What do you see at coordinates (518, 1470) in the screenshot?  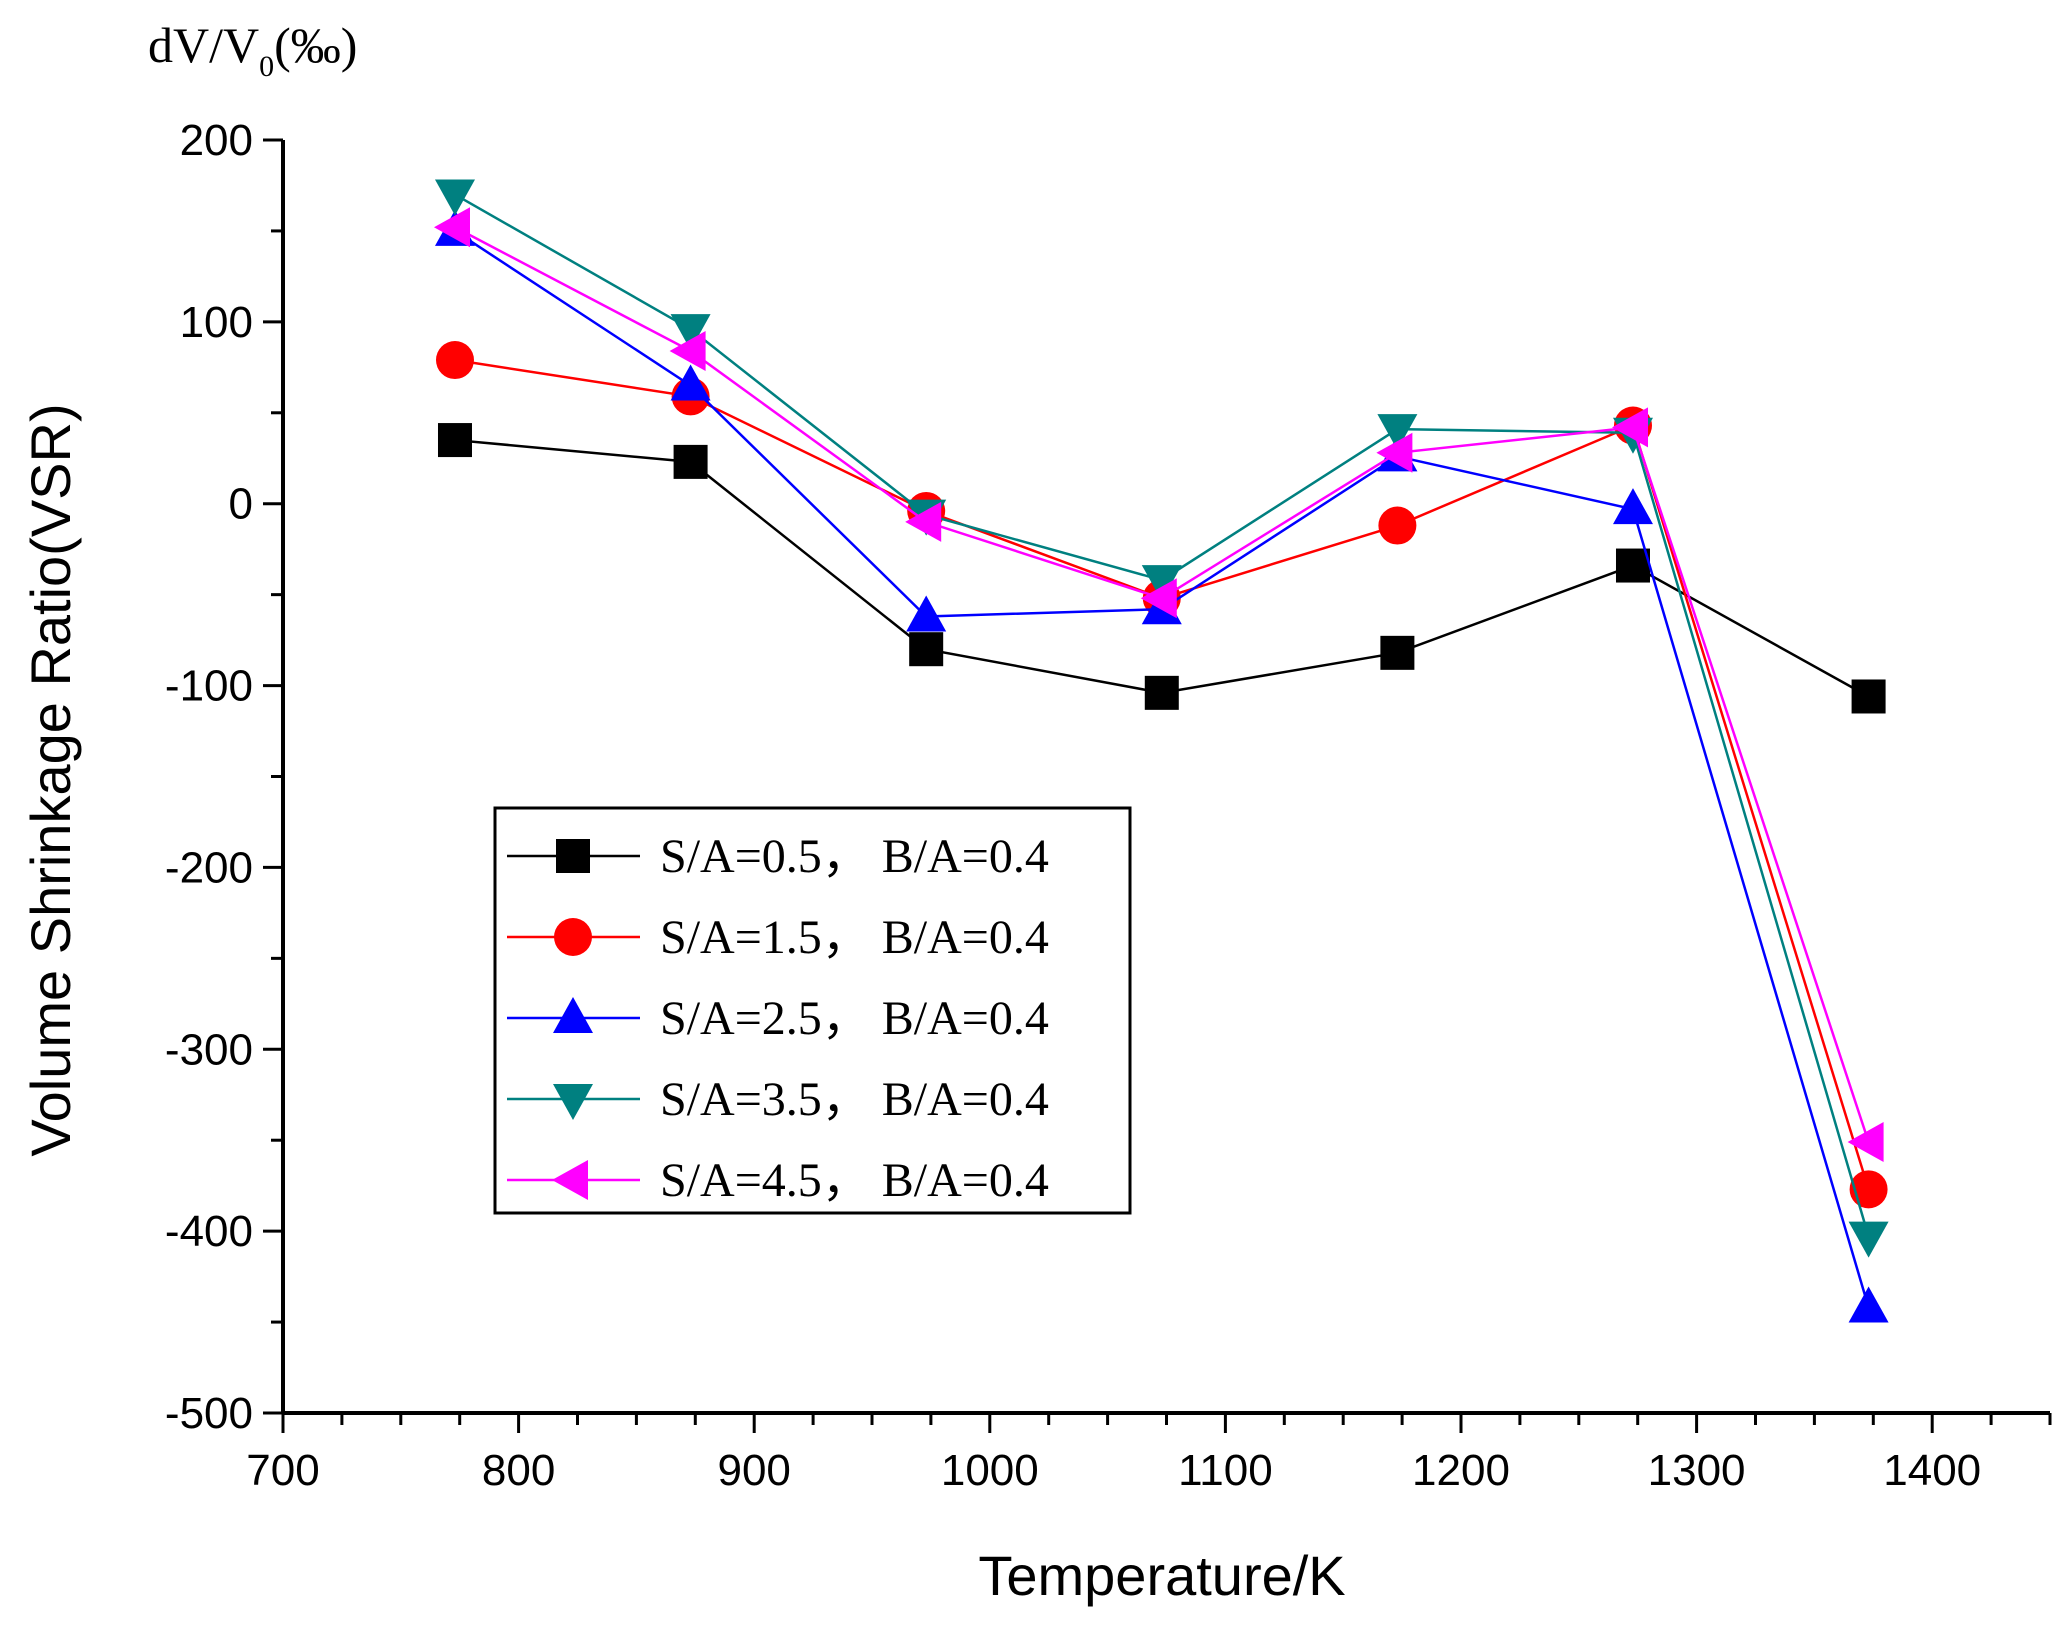 I see `x-tick-label: 800` at bounding box center [518, 1470].